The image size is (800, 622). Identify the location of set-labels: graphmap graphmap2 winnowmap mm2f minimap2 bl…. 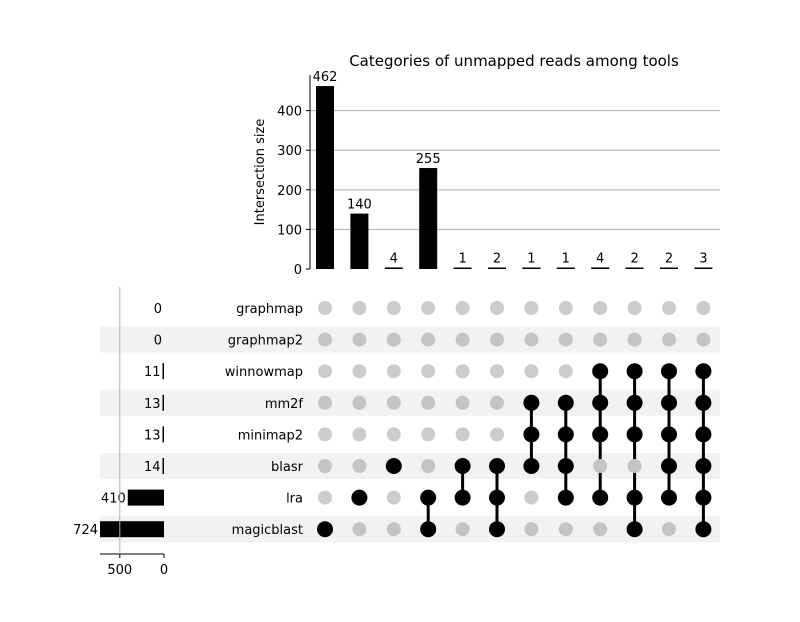
(264, 420).